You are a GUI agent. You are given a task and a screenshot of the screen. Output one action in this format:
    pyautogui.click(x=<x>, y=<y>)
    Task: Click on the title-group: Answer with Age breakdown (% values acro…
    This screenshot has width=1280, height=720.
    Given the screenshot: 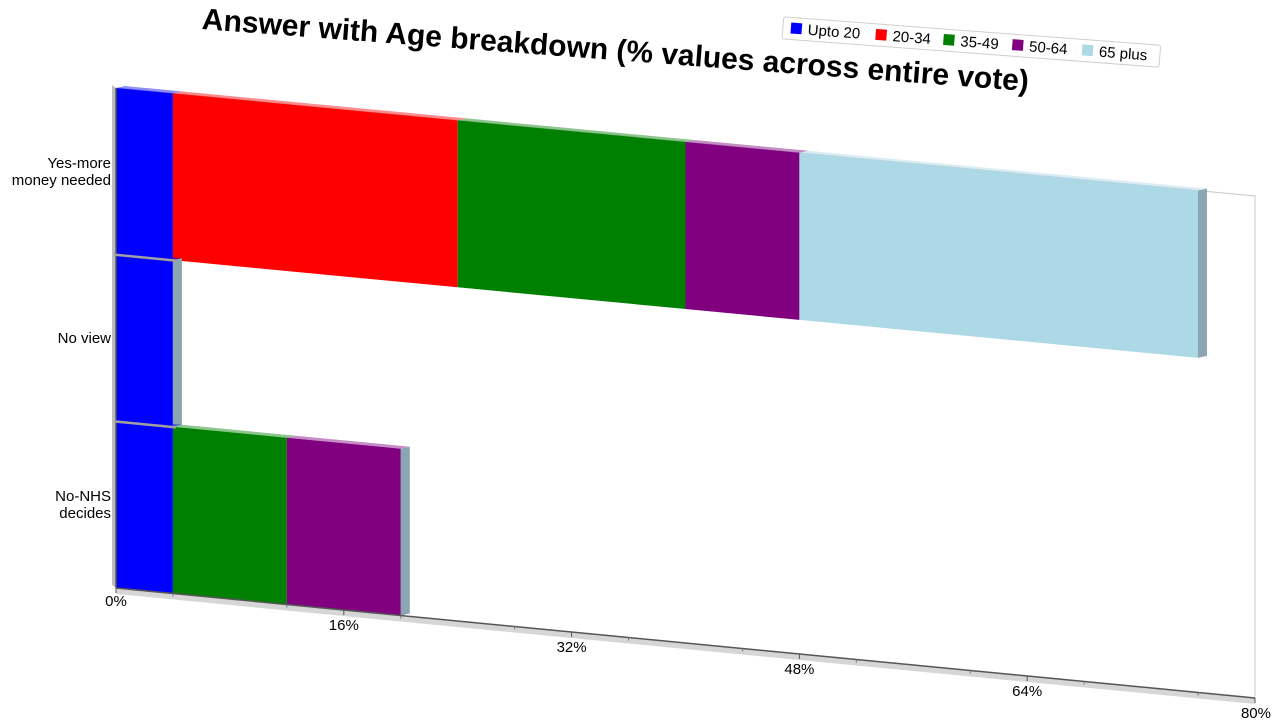 What is the action you would take?
    pyautogui.click(x=615, y=50)
    